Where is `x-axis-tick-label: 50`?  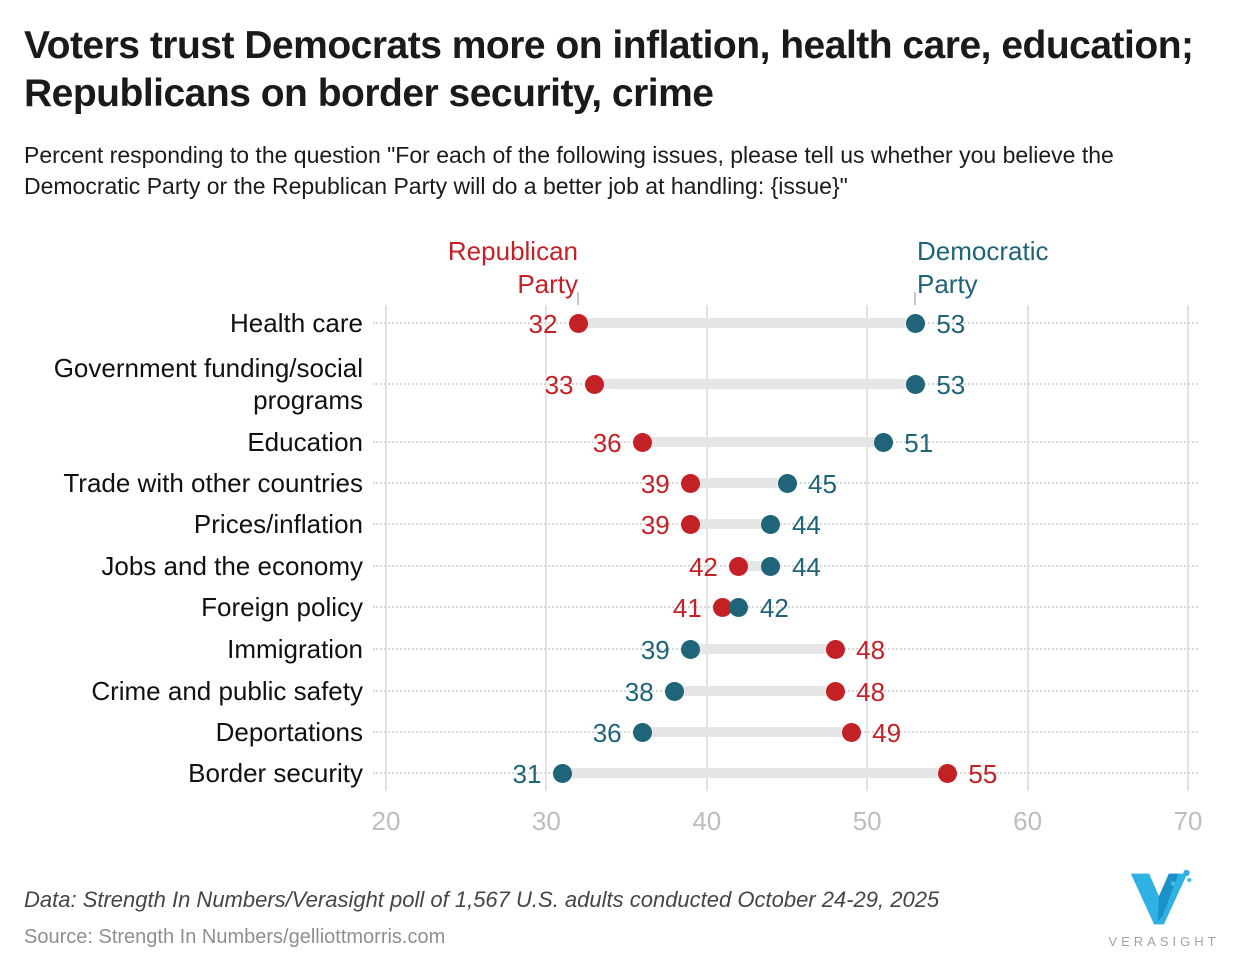
x-axis-tick-label: 50 is located at coordinates (867, 821).